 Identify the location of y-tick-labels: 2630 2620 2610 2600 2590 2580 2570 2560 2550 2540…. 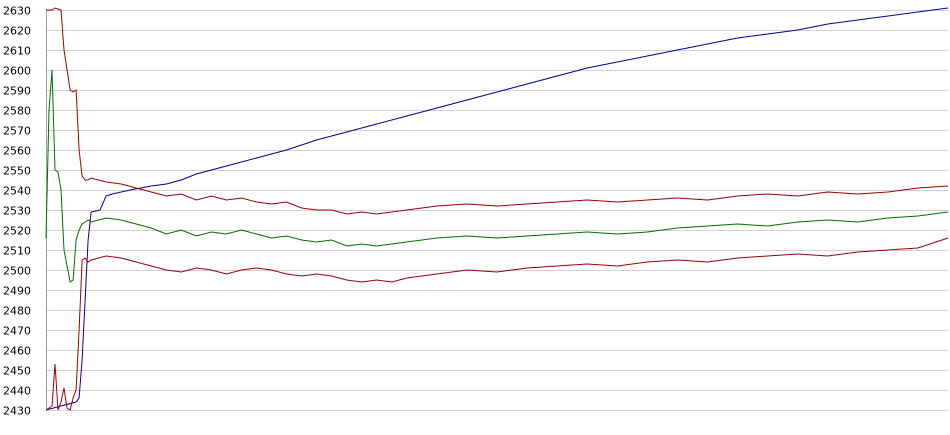
(17, 211).